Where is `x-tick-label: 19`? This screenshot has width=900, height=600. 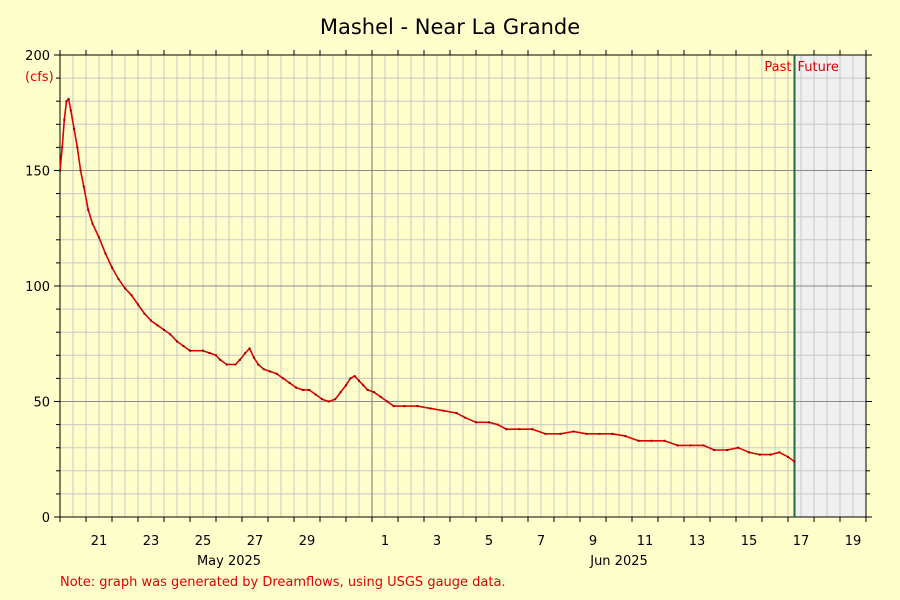 x-tick-label: 19 is located at coordinates (853, 541).